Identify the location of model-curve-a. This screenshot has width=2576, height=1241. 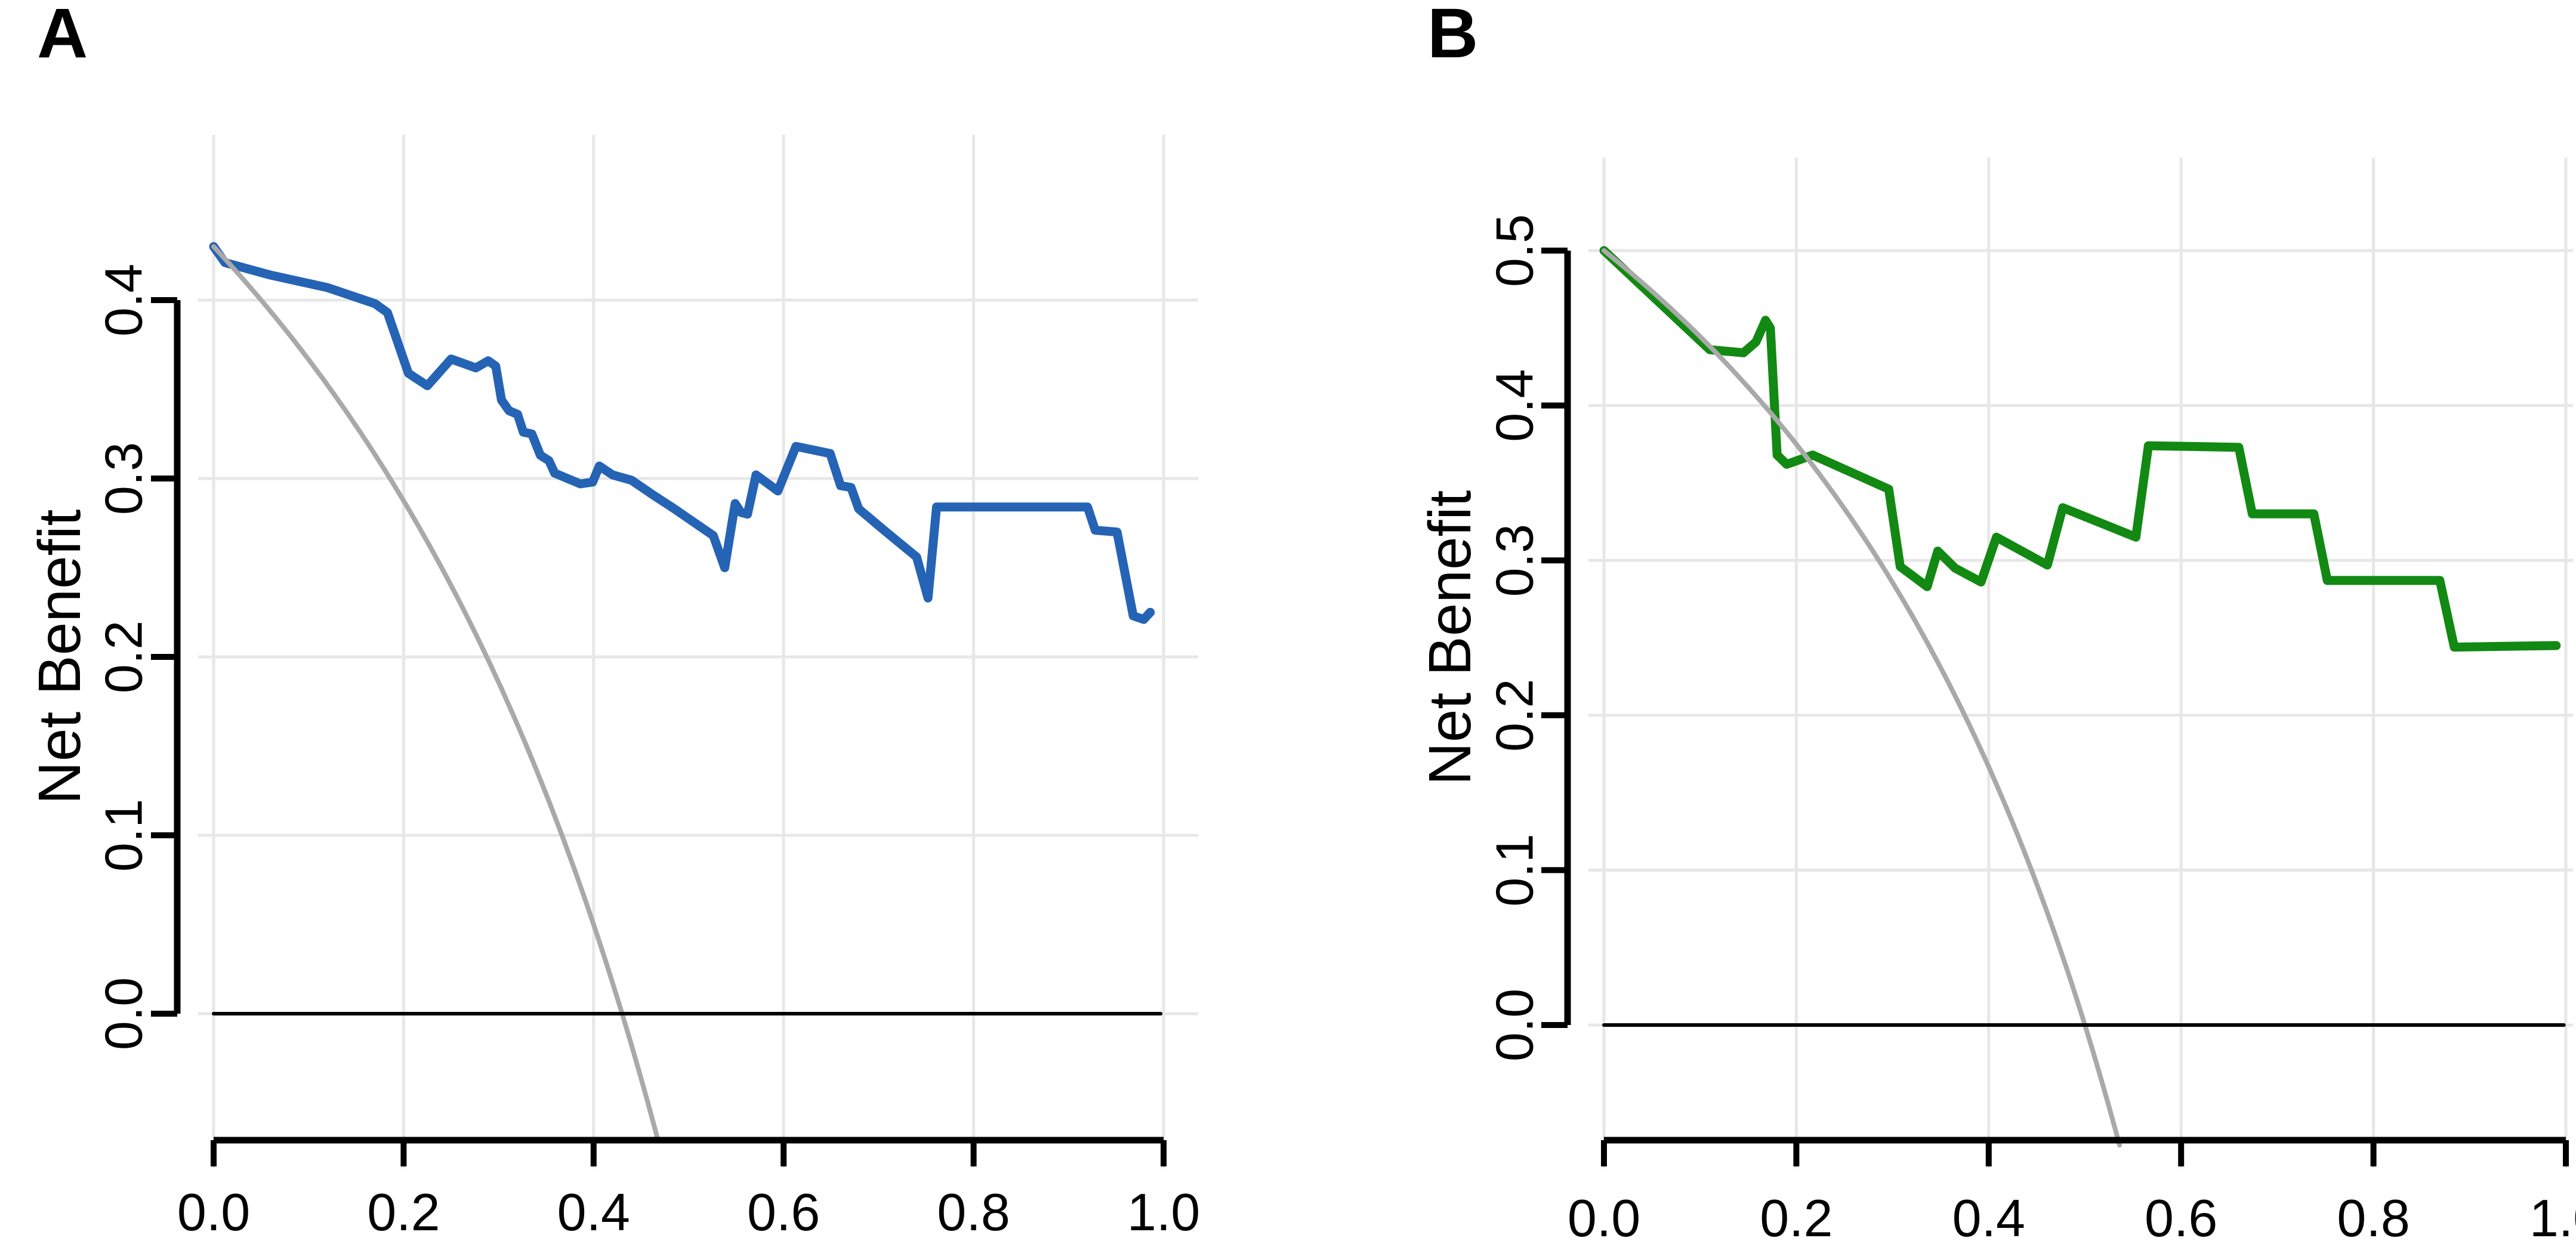
(682, 433).